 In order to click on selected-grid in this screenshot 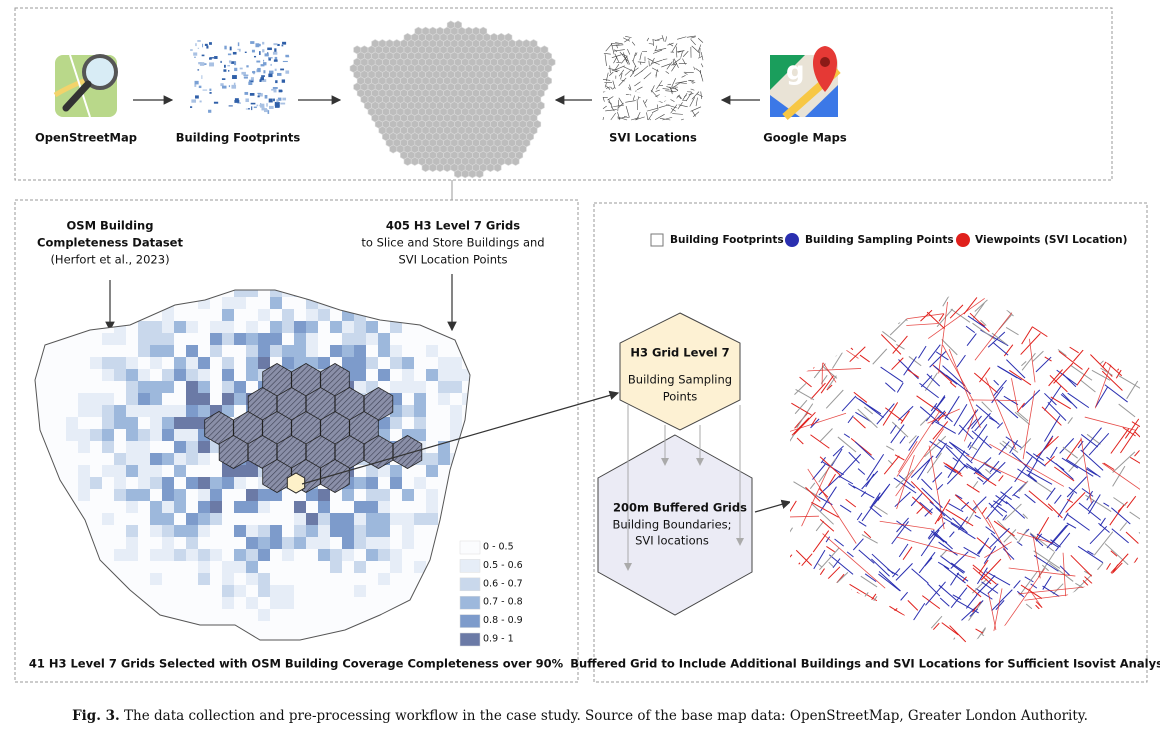, I will do `click(407, 452)`.